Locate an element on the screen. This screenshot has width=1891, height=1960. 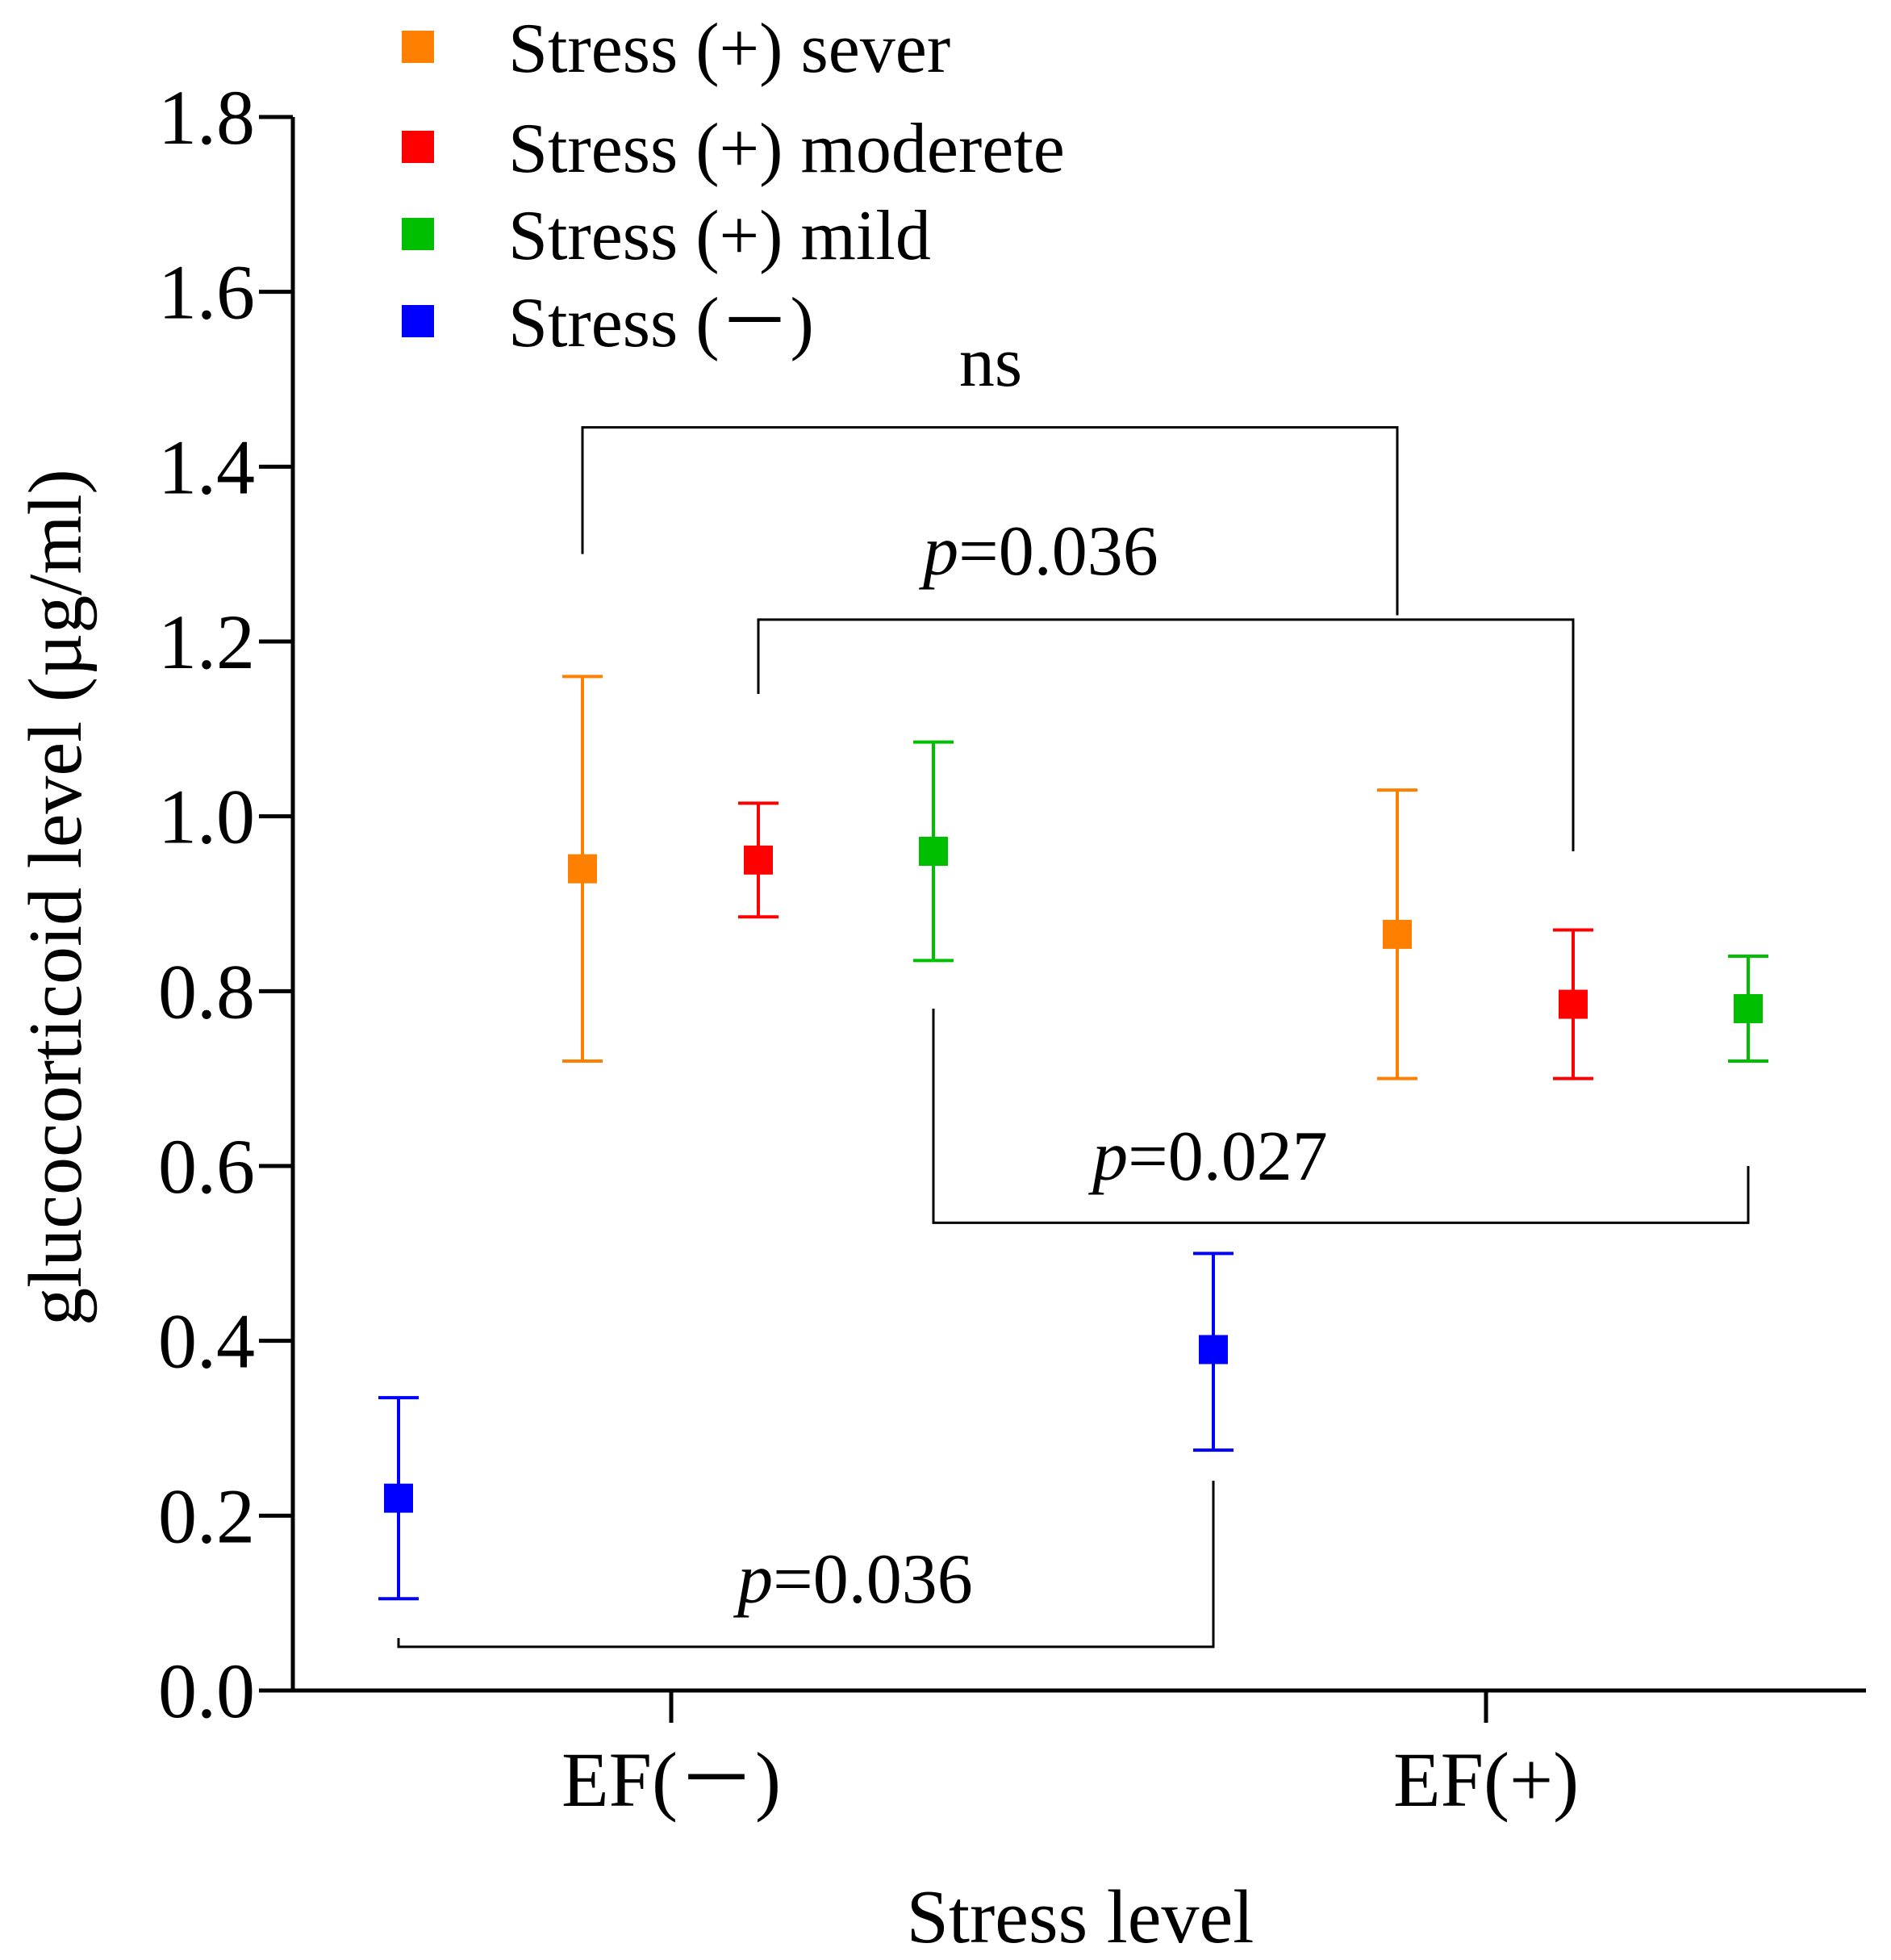
x-axis-title: Stress level is located at coordinates (1080, 1917).